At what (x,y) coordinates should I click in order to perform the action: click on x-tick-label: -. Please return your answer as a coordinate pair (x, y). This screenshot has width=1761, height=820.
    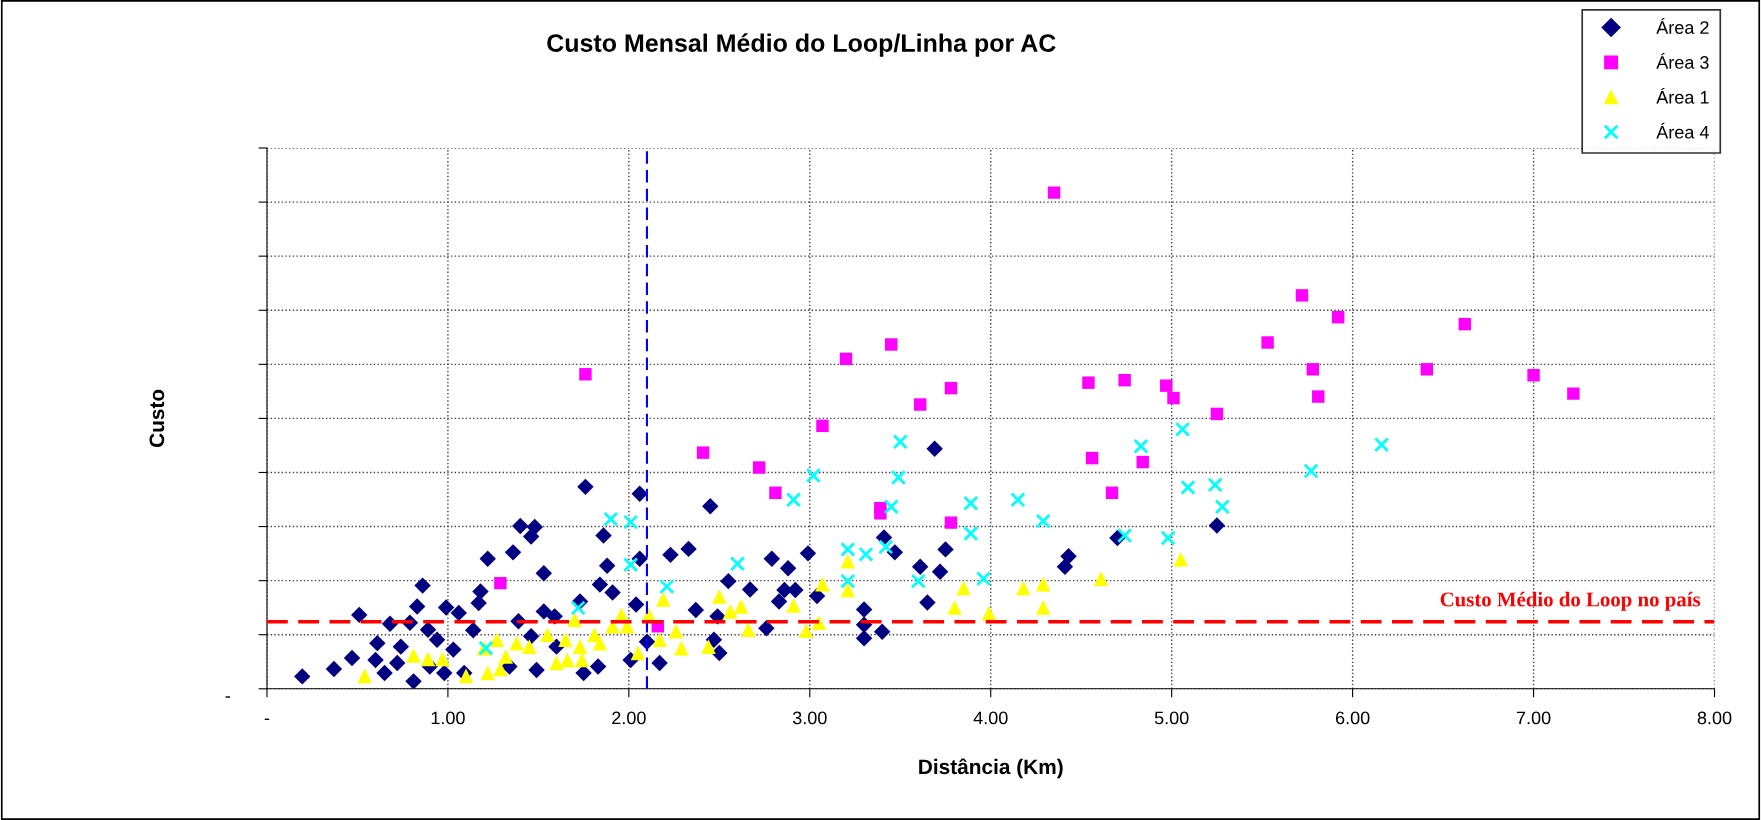
    Looking at the image, I should click on (267, 719).